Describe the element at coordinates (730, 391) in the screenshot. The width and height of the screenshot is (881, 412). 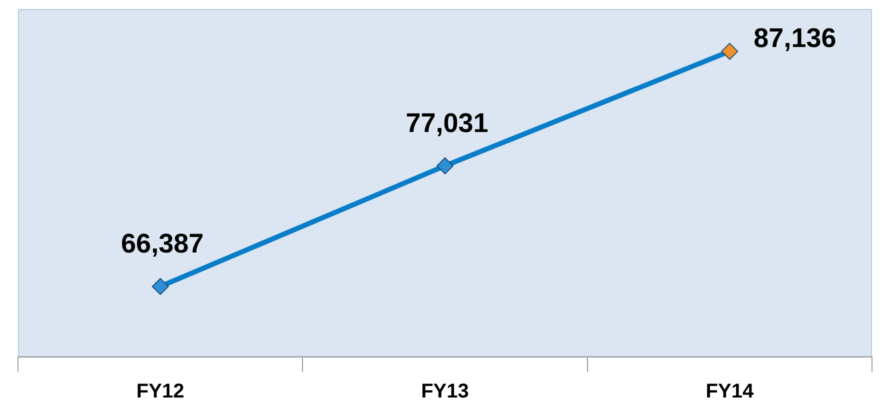
I see `x-tick-label: FY14` at that location.